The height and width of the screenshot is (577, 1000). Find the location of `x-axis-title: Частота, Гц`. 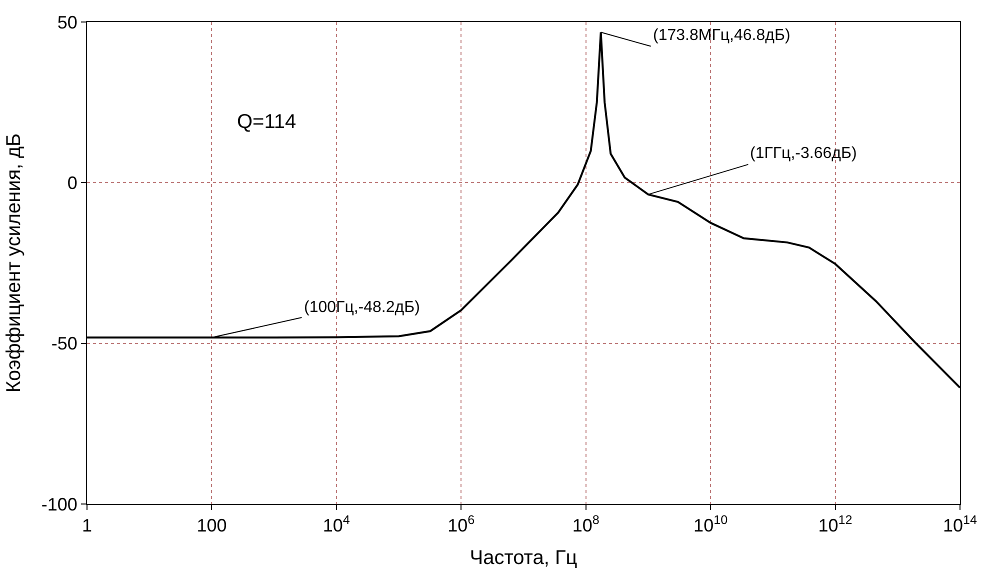

x-axis-title: Частота, Гц is located at coordinates (524, 558).